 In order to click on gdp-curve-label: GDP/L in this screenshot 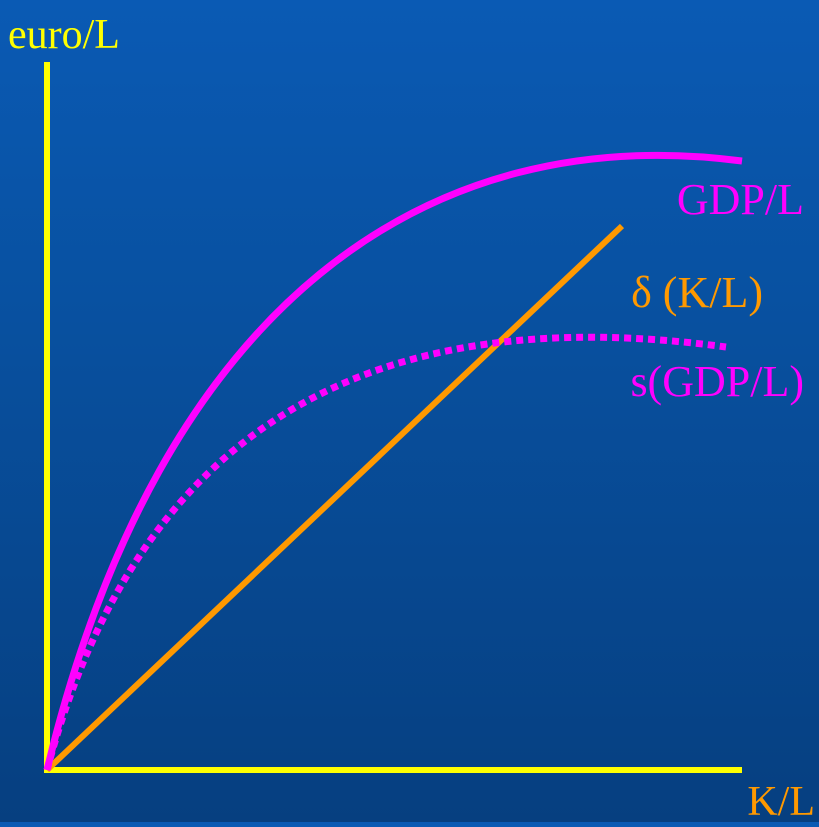, I will do `click(740, 199)`.